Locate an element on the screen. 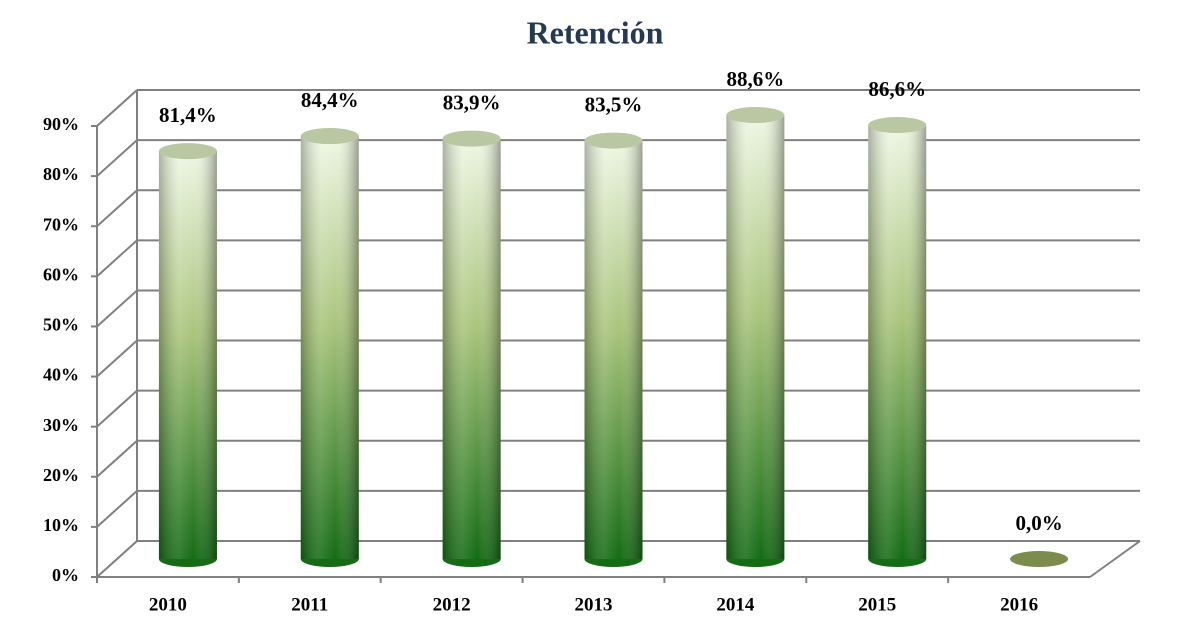 The height and width of the screenshot is (638, 1190). y-tick-label: 50% is located at coordinates (61, 325).